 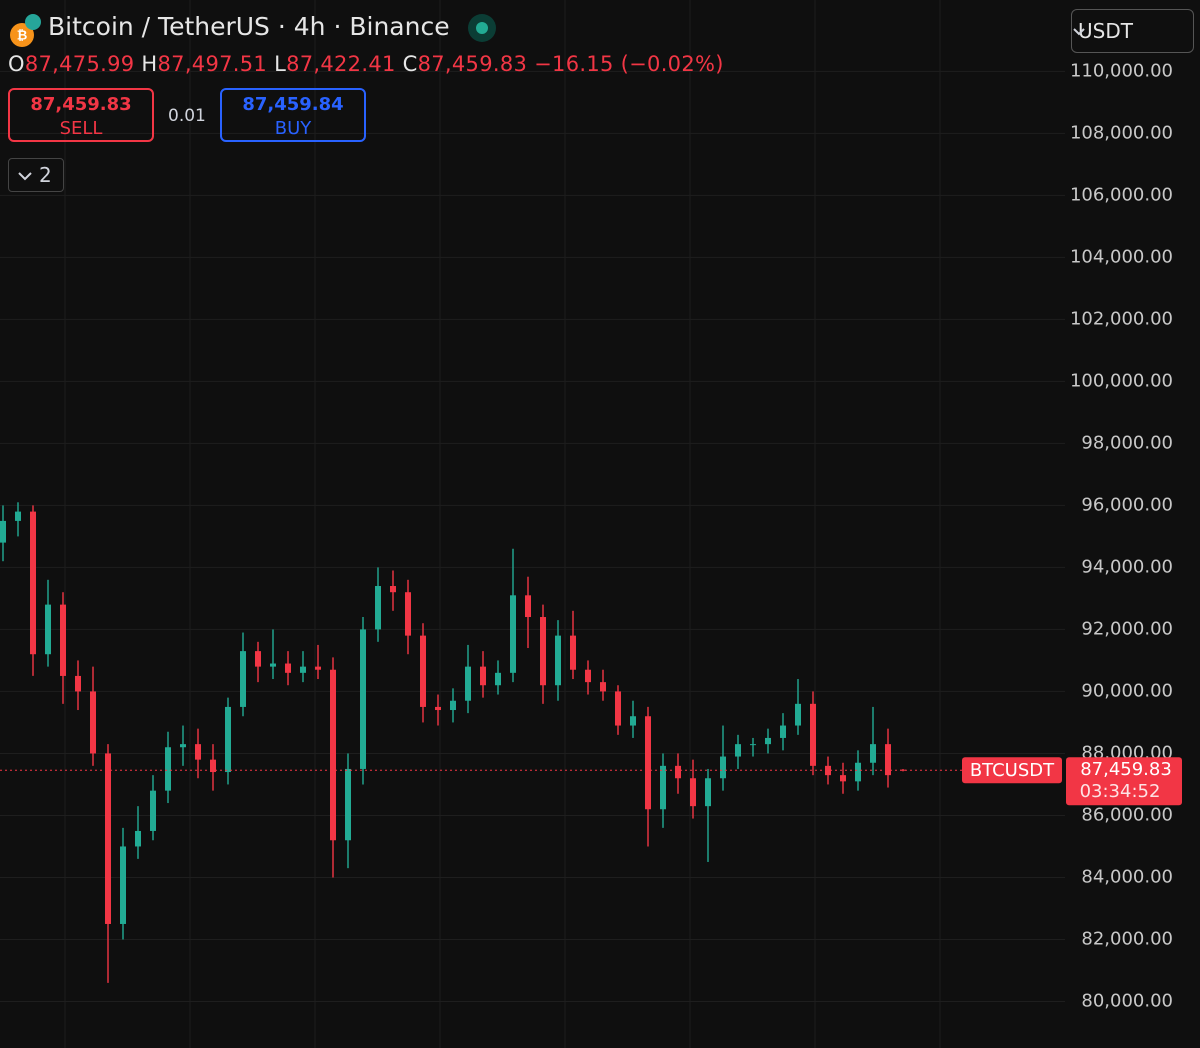 I want to click on y-tick-label: 94,000.00, so click(x=1127, y=566).